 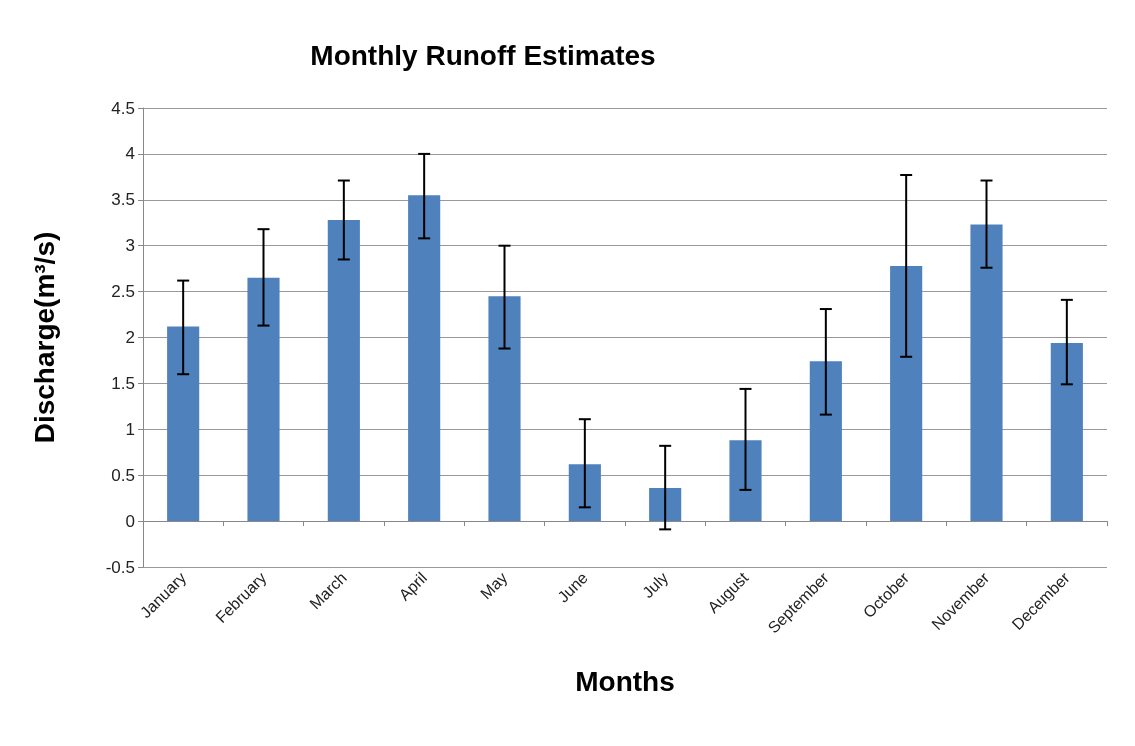 I want to click on y-tick-label: 2, so click(x=130, y=337).